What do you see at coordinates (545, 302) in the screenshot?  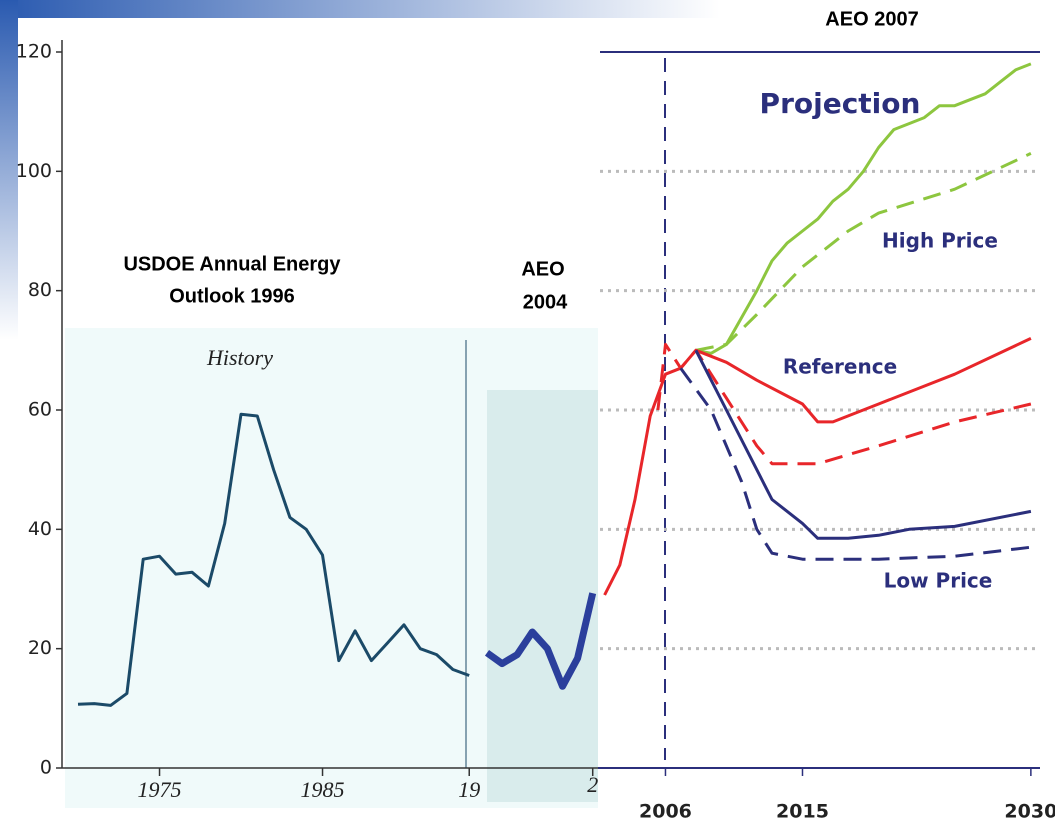 I see `chart-title: 2004` at bounding box center [545, 302].